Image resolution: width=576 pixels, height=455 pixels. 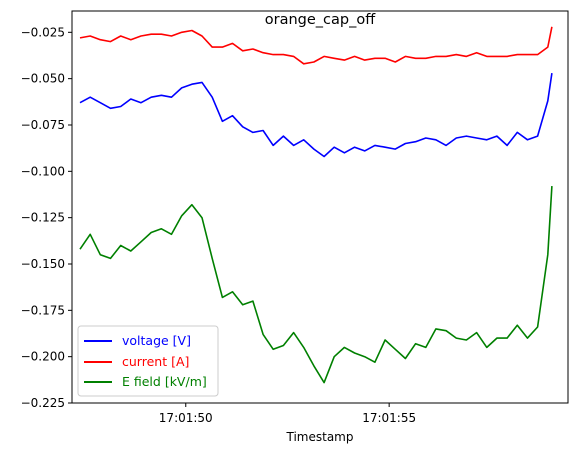 What do you see at coordinates (43, 218) in the screenshot?
I see `y-tick-label: −0.125` at bounding box center [43, 218].